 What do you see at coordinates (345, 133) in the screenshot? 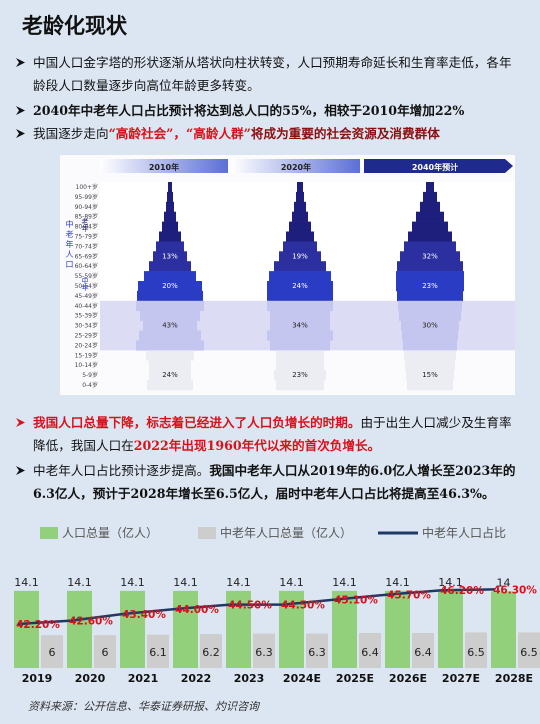
I see `text: 将成为重要的社会资源及消费群体` at bounding box center [345, 133].